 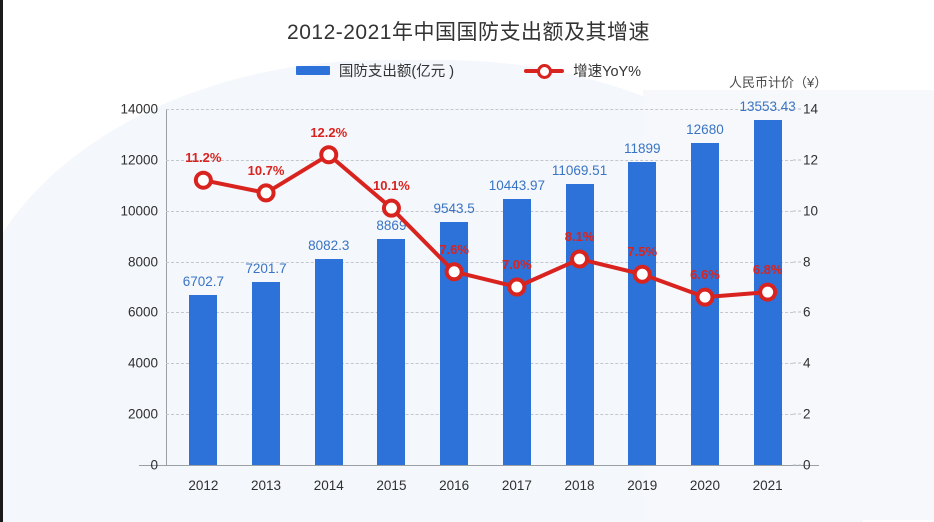 What do you see at coordinates (328, 485) in the screenshot?
I see `x-axis-label: 2014` at bounding box center [328, 485].